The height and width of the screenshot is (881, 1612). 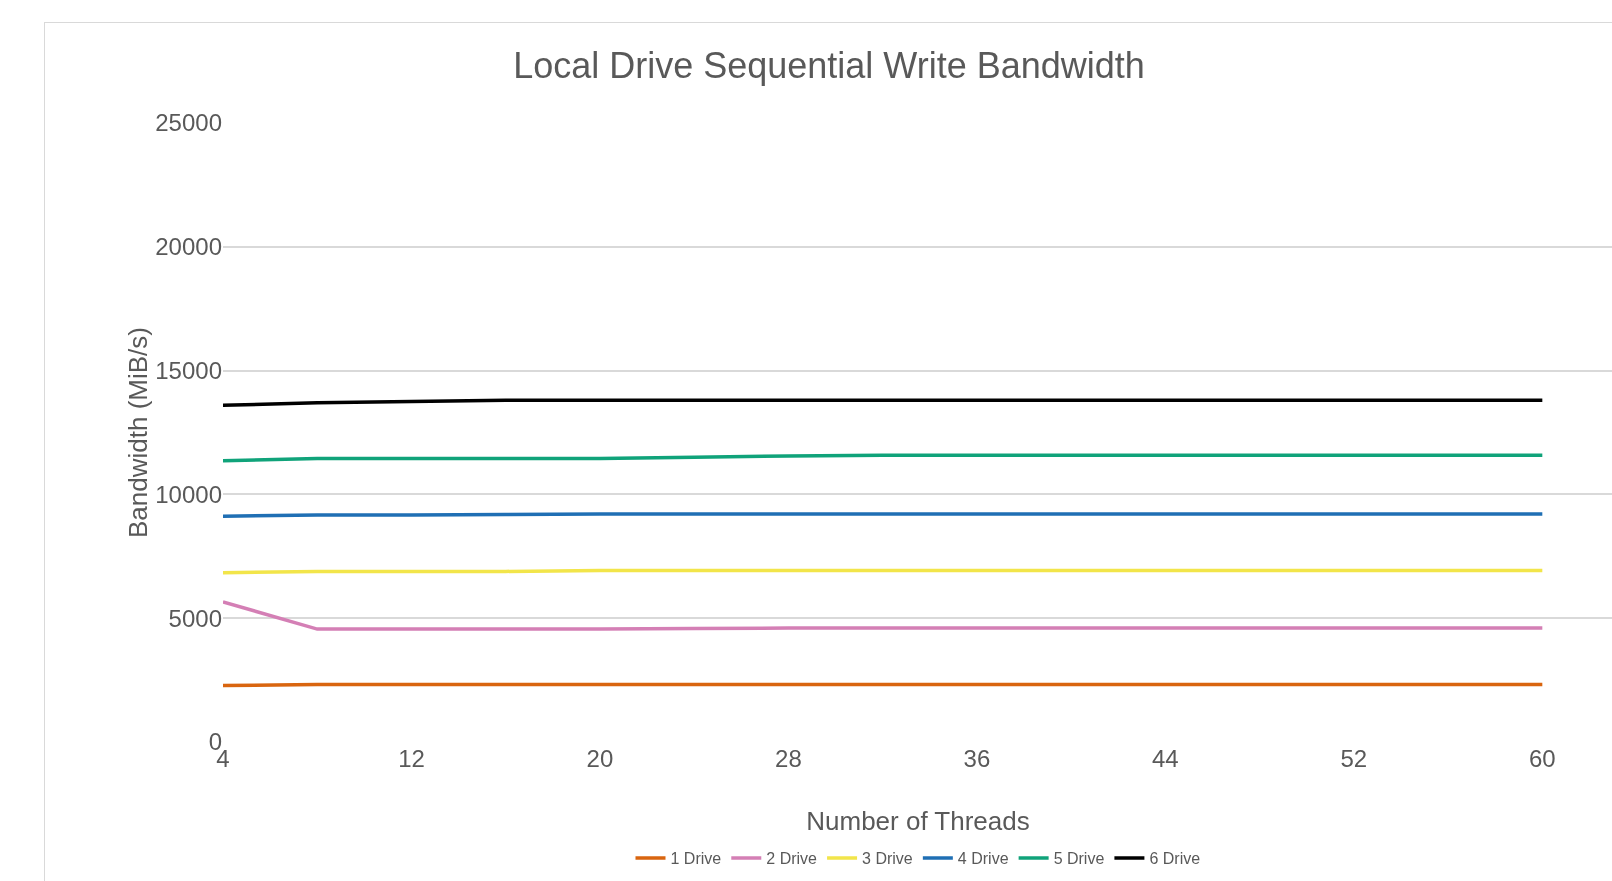 What do you see at coordinates (1542, 758) in the screenshot?
I see `x-tick-label: 60` at bounding box center [1542, 758].